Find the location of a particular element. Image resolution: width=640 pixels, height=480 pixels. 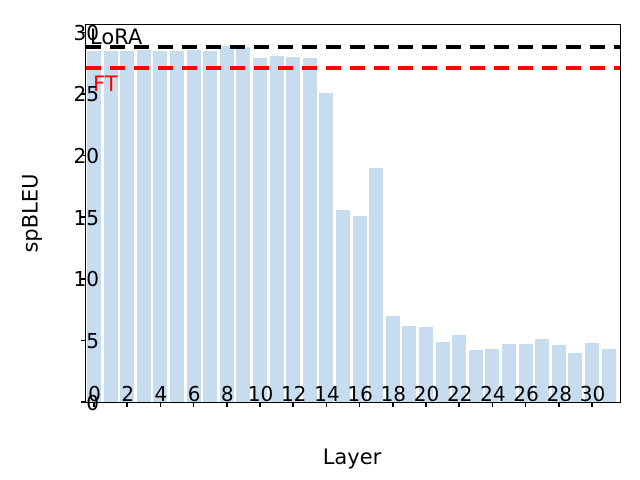

y-axis-tick-label: 10 is located at coordinates (86, 279).